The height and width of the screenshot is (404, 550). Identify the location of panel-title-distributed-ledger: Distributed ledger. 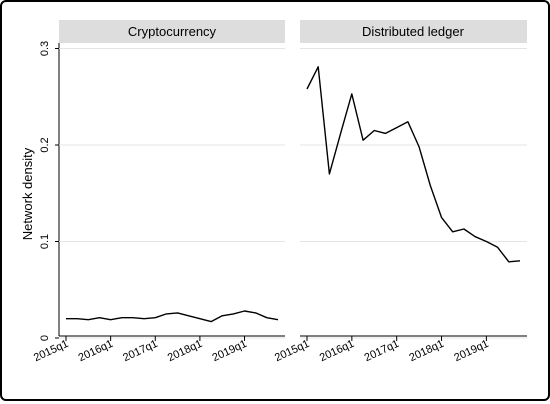
(413, 31).